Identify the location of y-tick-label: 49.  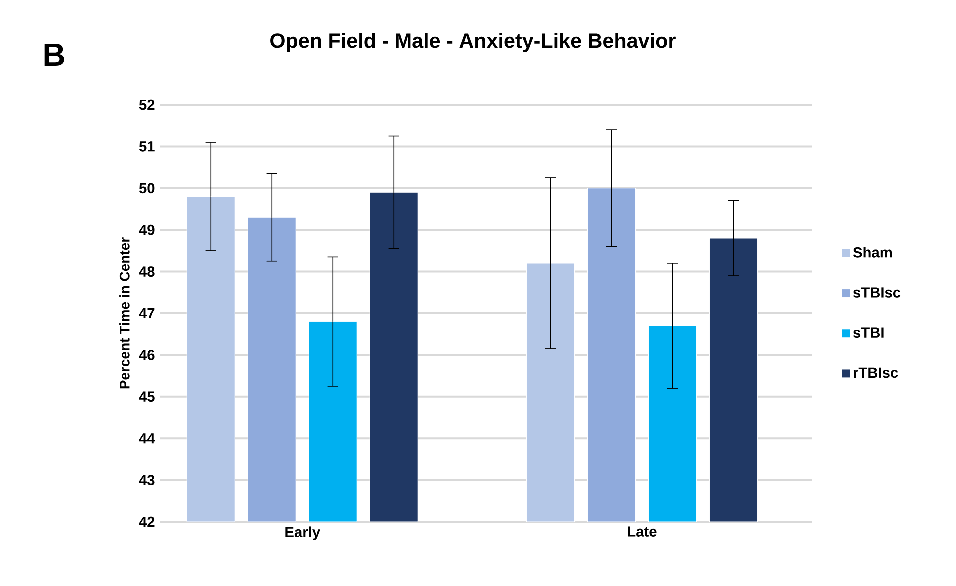
(147, 230).